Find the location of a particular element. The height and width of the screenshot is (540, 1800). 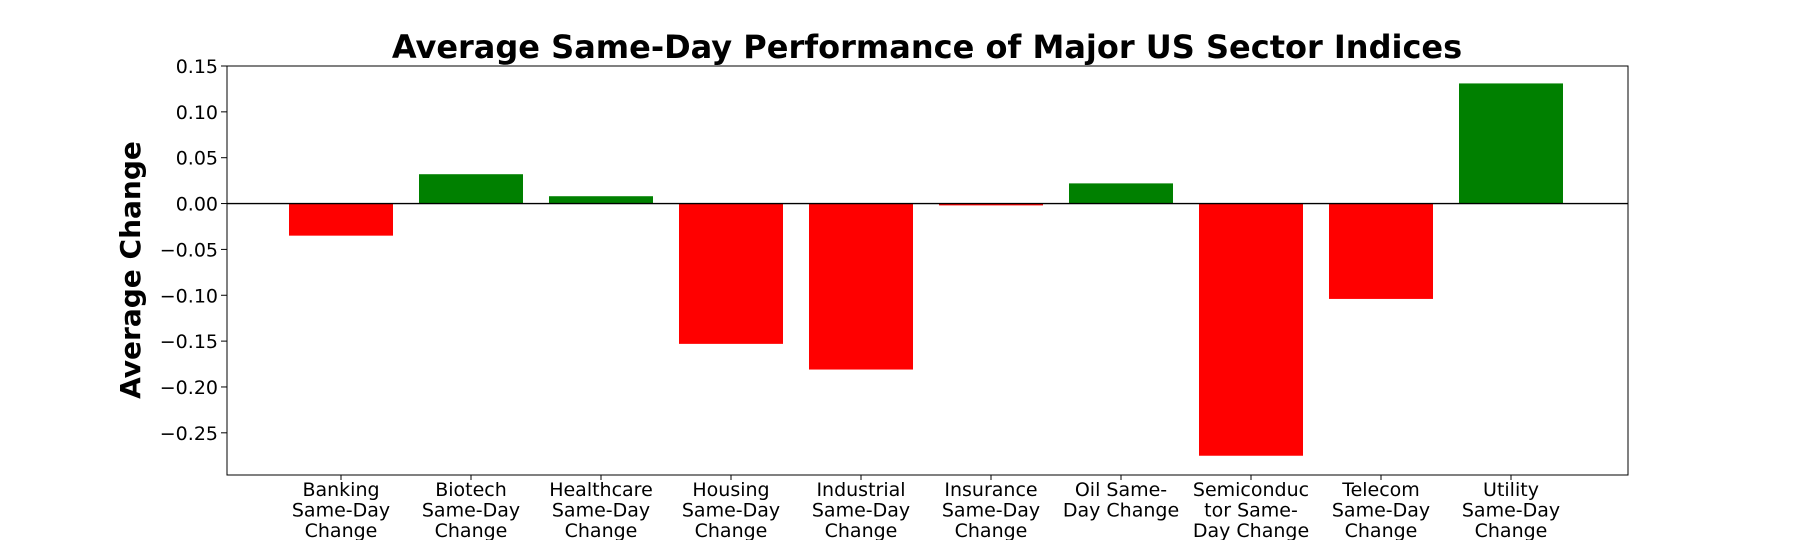

y-tick-label: −0.20 is located at coordinates (189, 388).